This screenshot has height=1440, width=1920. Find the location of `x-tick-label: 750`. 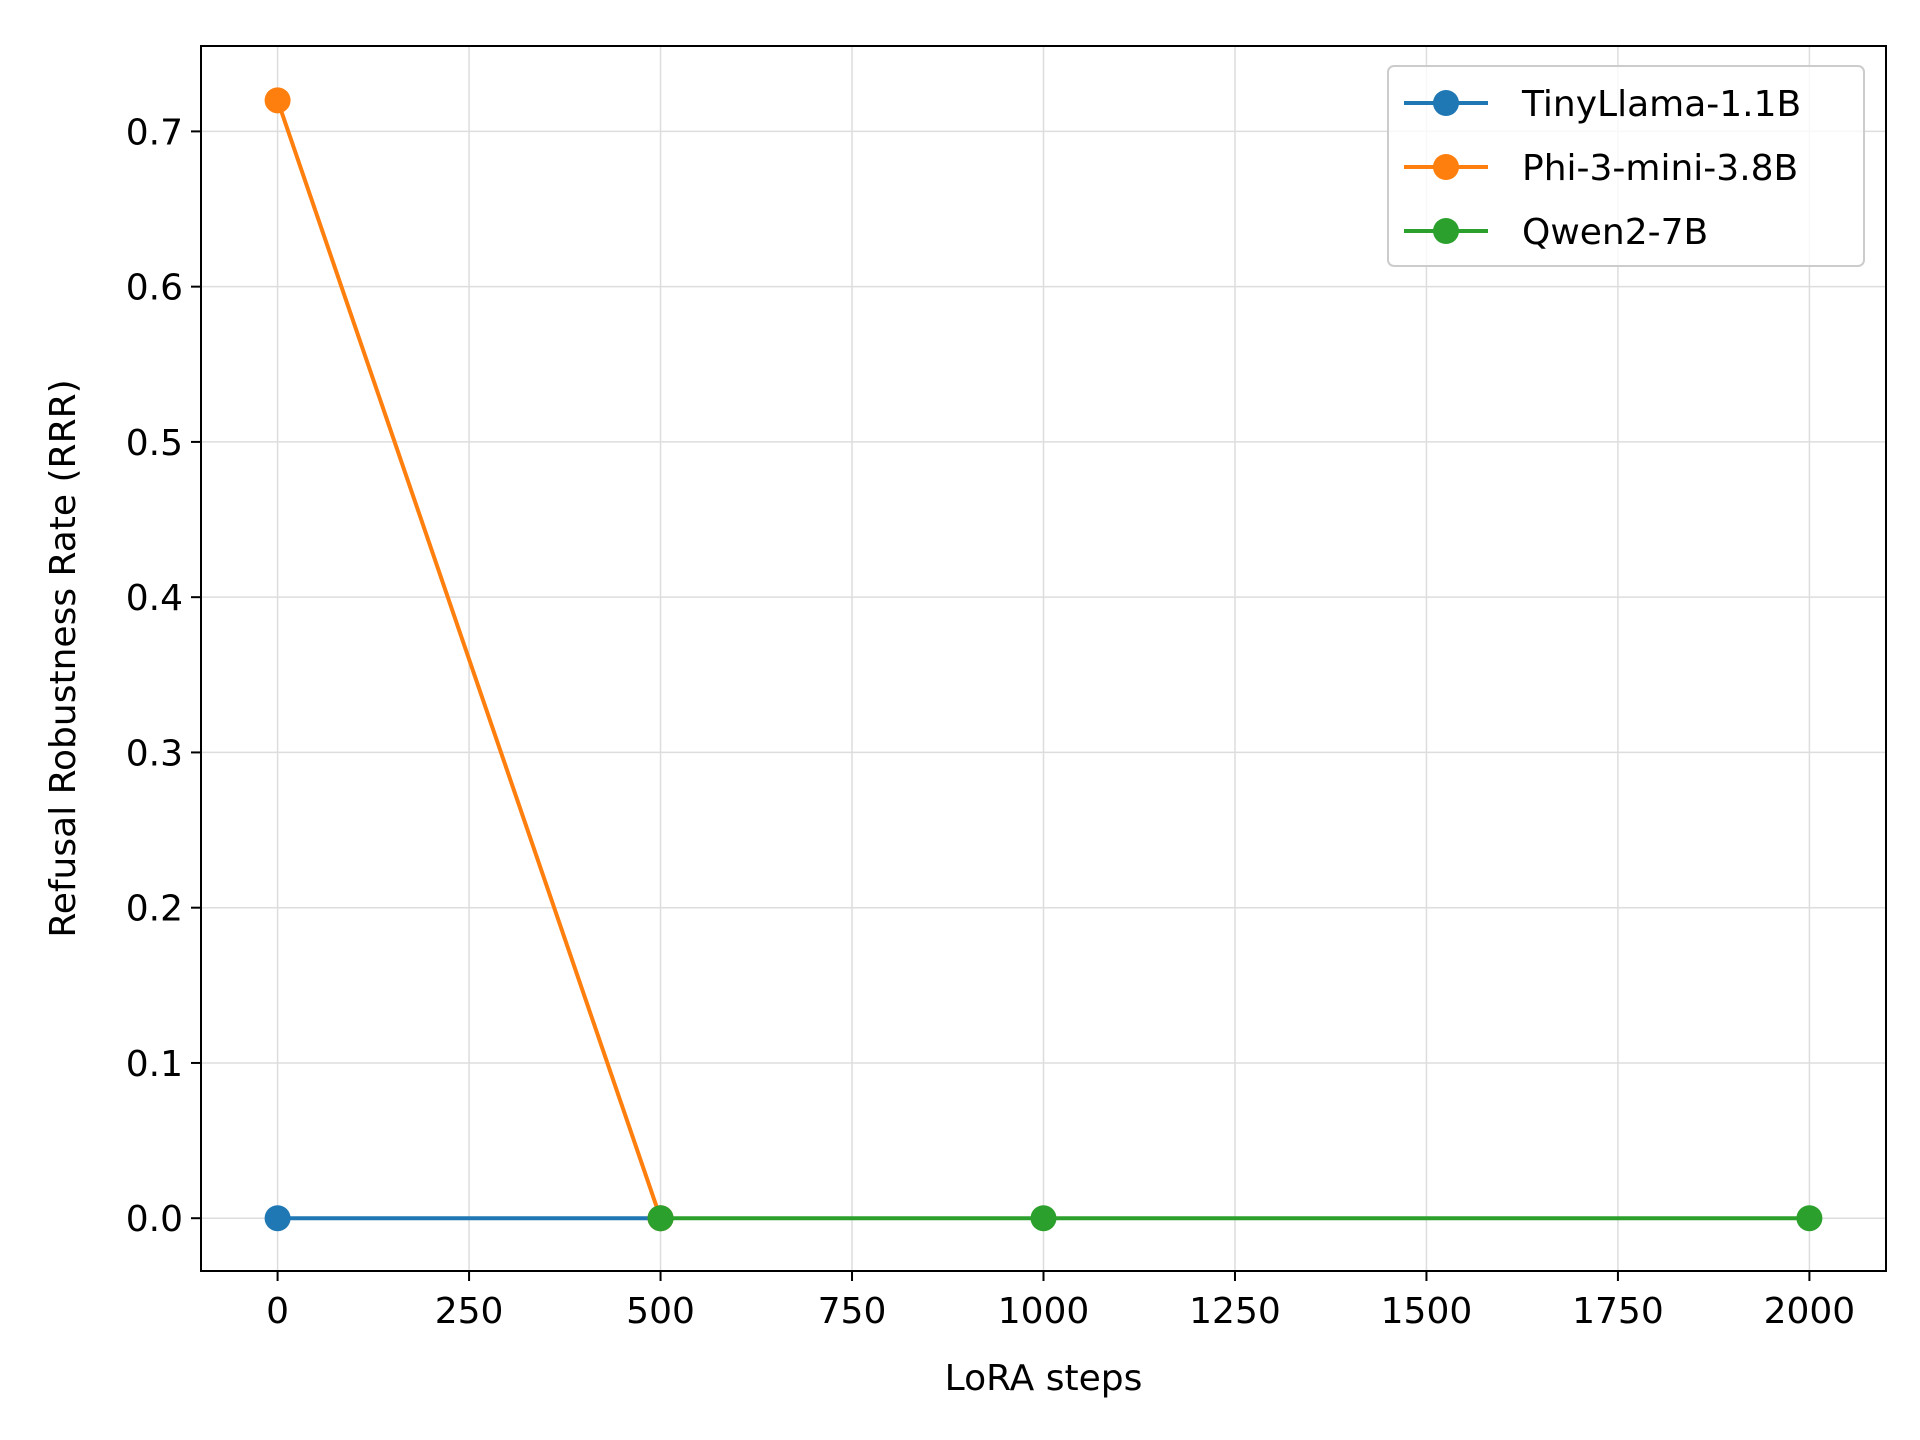

x-tick-label: 750 is located at coordinates (852, 1311).